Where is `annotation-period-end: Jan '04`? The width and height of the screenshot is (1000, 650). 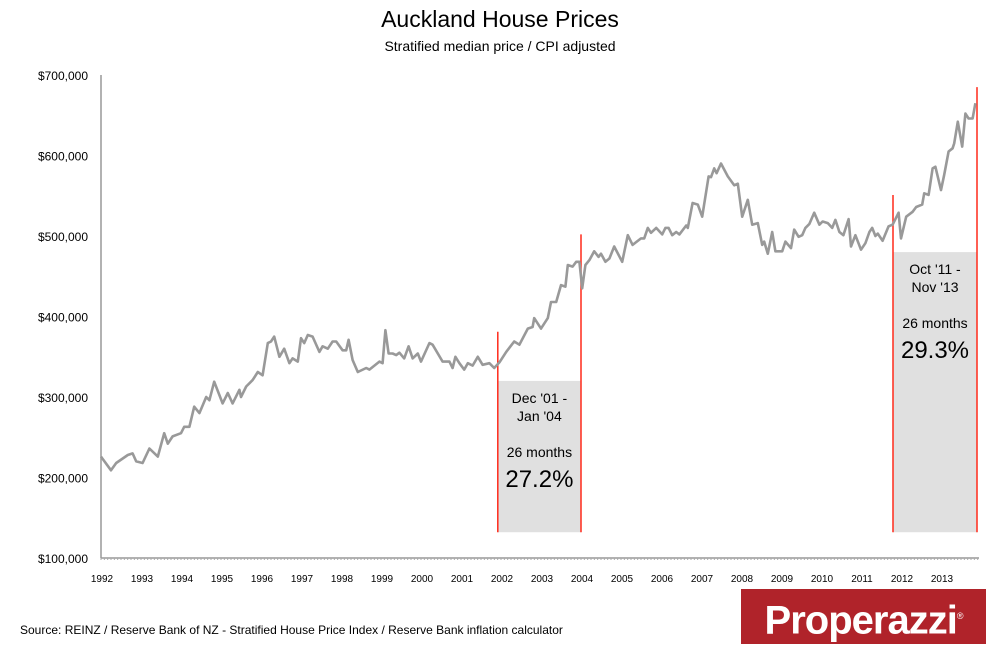 annotation-period-end: Jan '04 is located at coordinates (539, 416).